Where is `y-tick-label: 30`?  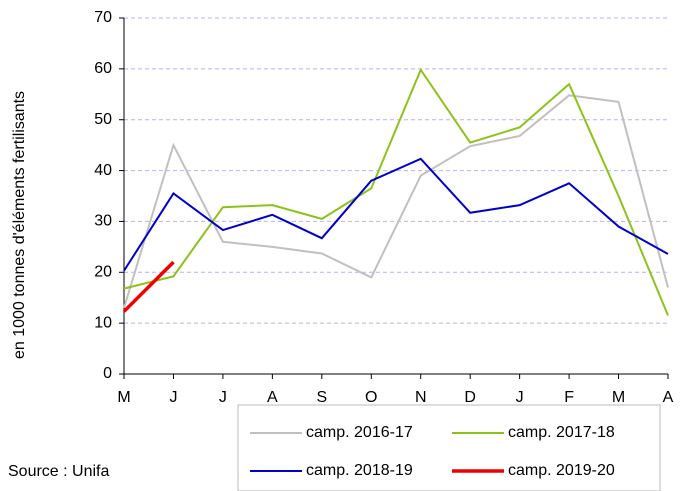 y-tick-label: 30 is located at coordinates (103, 221).